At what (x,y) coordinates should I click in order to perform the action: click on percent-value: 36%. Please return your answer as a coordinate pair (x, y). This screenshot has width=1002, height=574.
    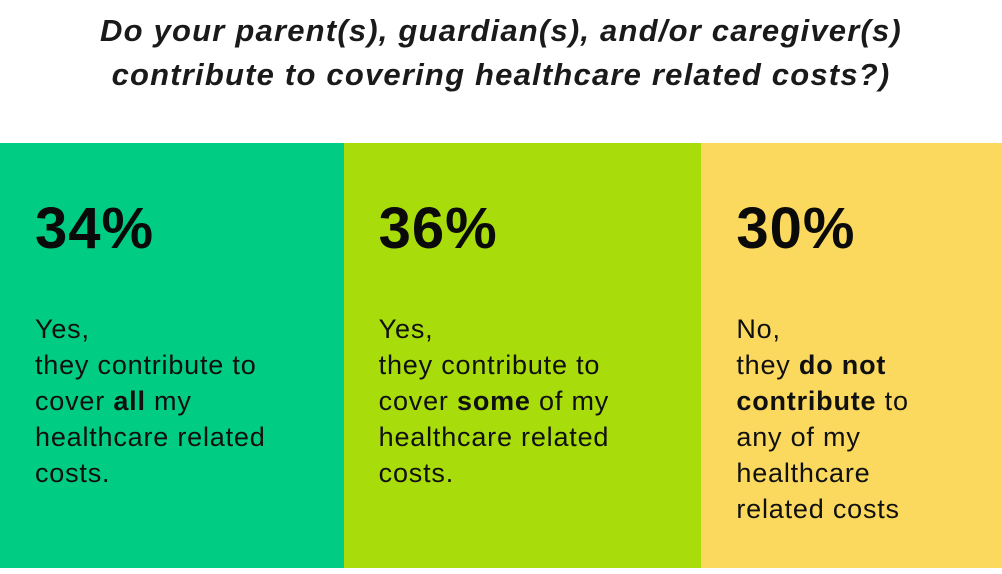
    Looking at the image, I should click on (438, 228).